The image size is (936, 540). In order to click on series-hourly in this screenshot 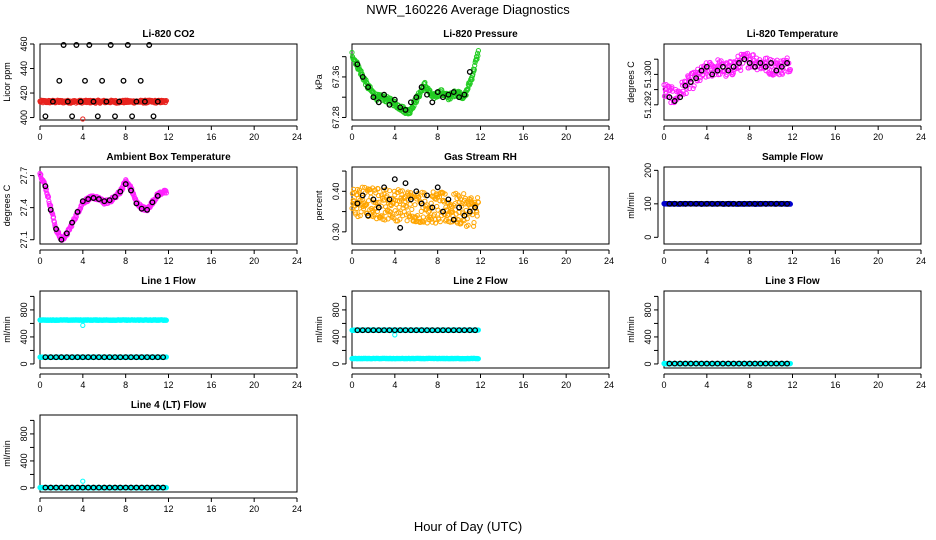, I will do `click(101, 81)`.